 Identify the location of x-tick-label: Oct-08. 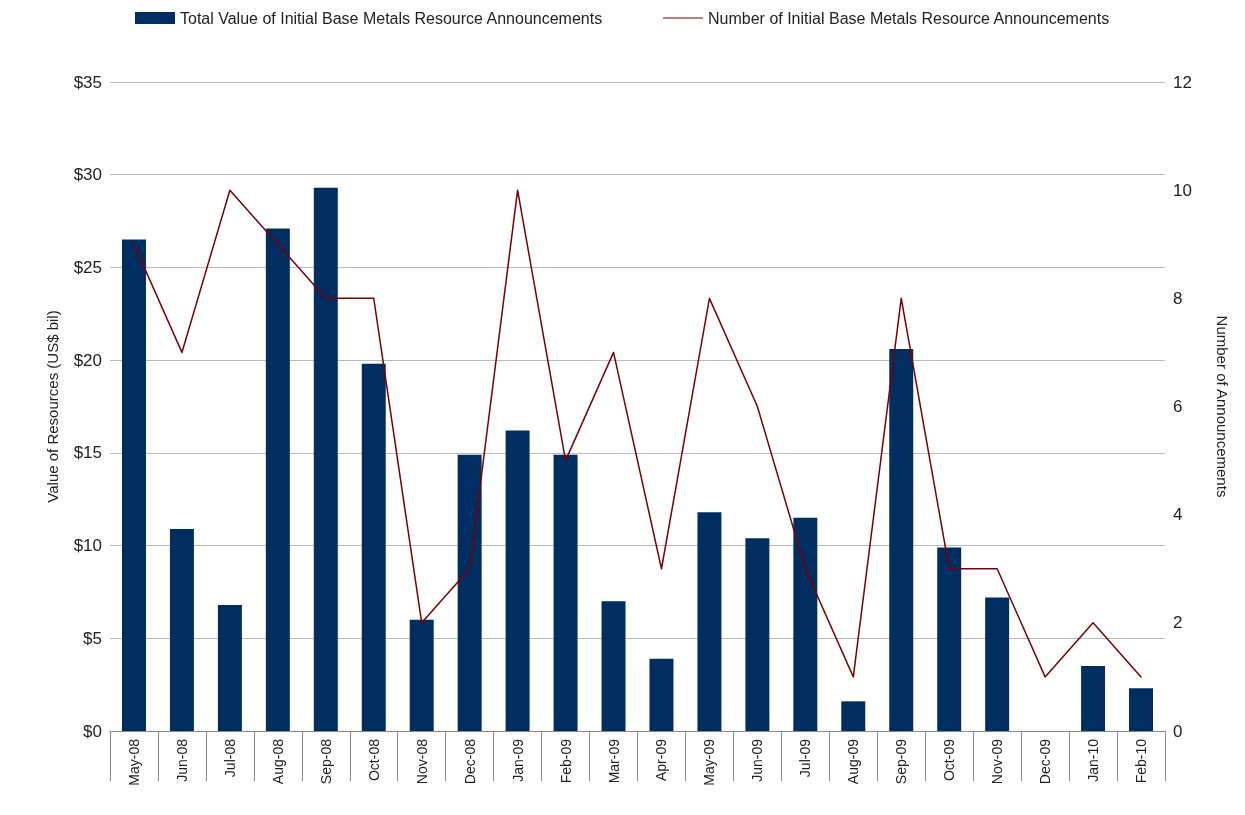
(373, 760).